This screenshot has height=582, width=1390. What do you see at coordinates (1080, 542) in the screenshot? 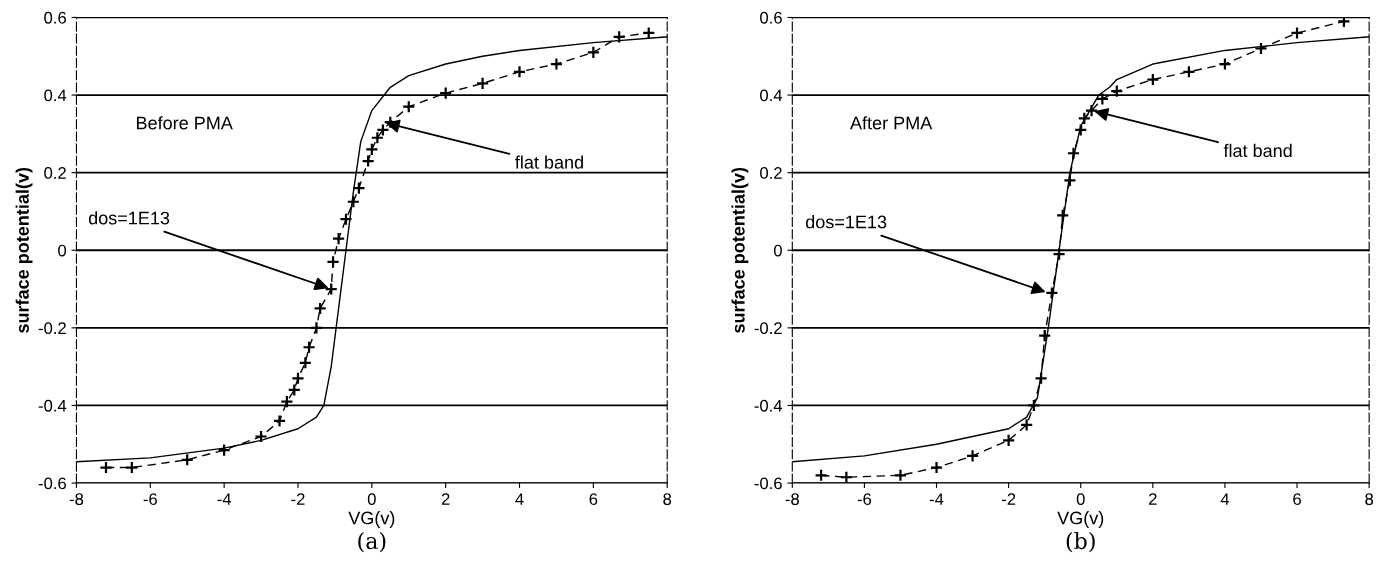
I see `text: (b)` at bounding box center [1080, 542].